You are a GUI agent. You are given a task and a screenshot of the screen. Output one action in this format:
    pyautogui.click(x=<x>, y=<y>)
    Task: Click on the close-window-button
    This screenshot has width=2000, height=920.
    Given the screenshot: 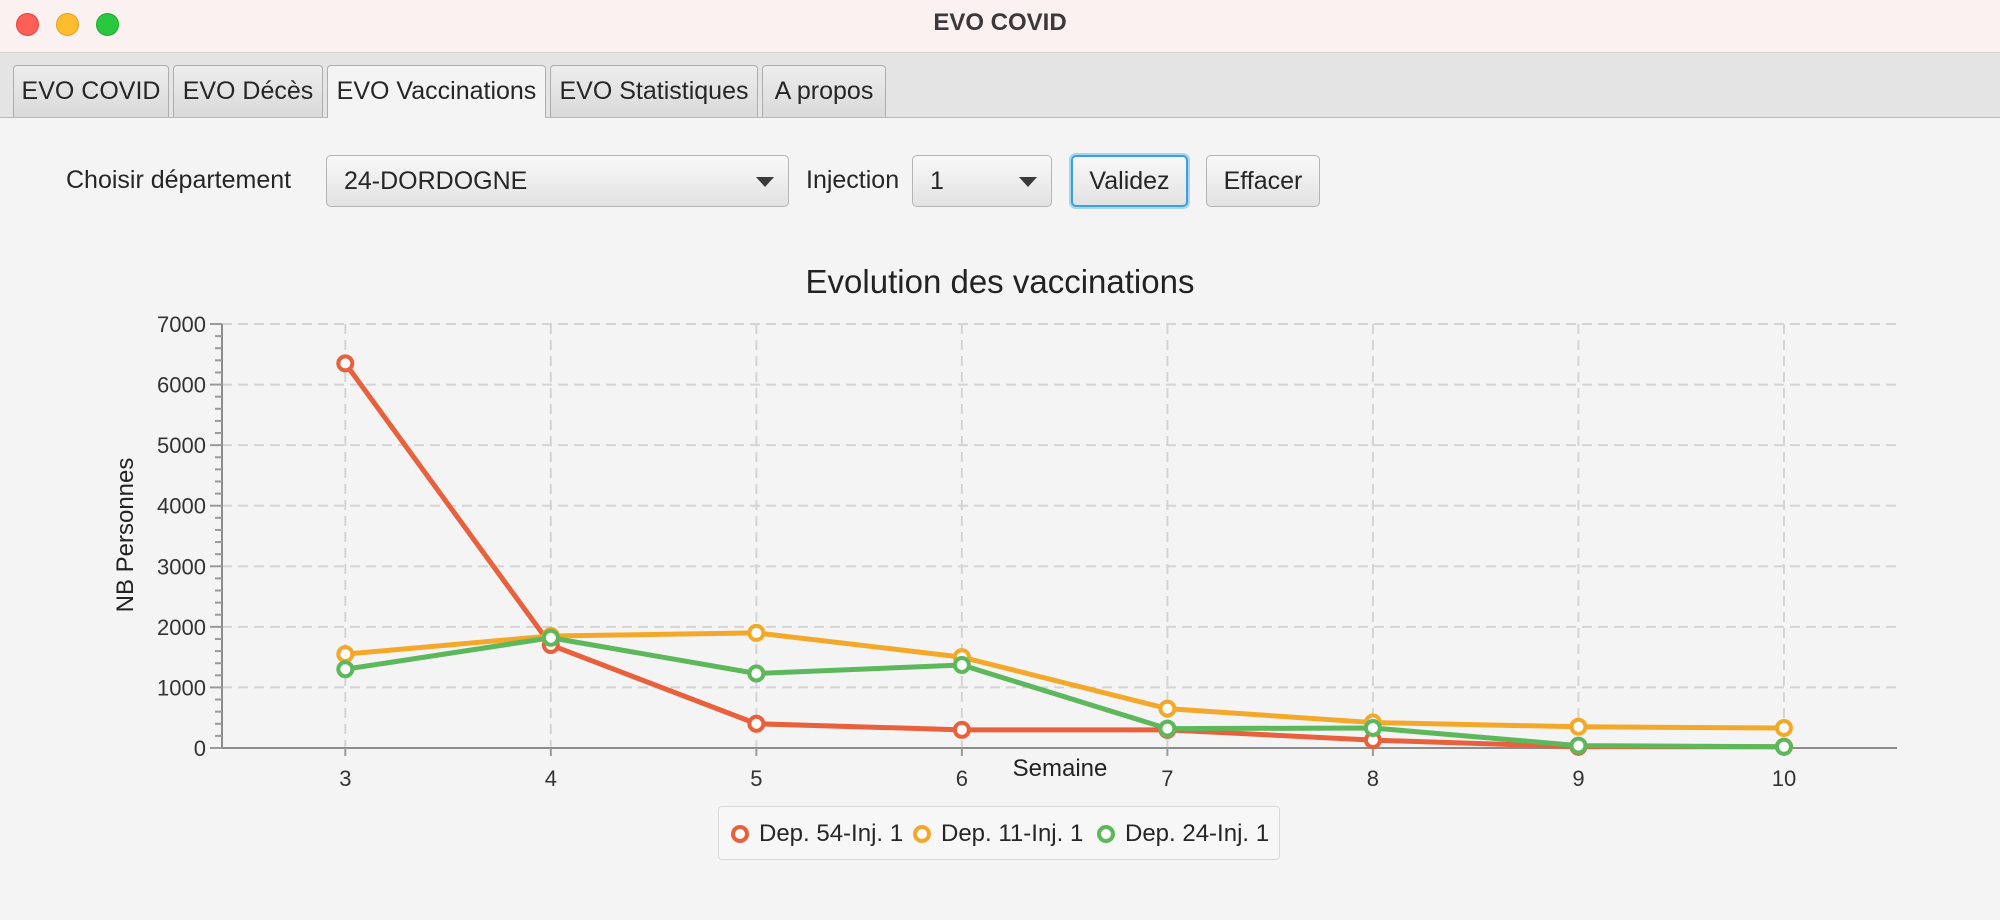 What is the action you would take?
    pyautogui.click(x=27, y=24)
    